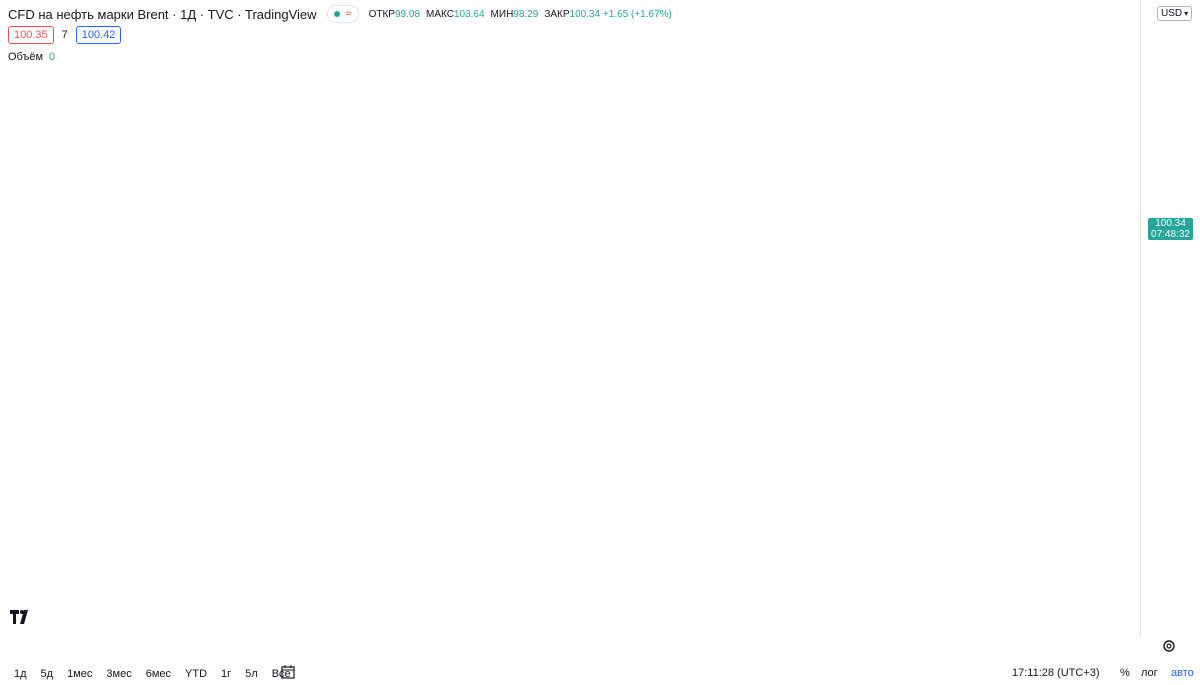 Image resolution: width=1200 pixels, height=685 pixels. Describe the element at coordinates (31, 57) in the screenshot. I see `volume-legend: Объём 0` at that location.